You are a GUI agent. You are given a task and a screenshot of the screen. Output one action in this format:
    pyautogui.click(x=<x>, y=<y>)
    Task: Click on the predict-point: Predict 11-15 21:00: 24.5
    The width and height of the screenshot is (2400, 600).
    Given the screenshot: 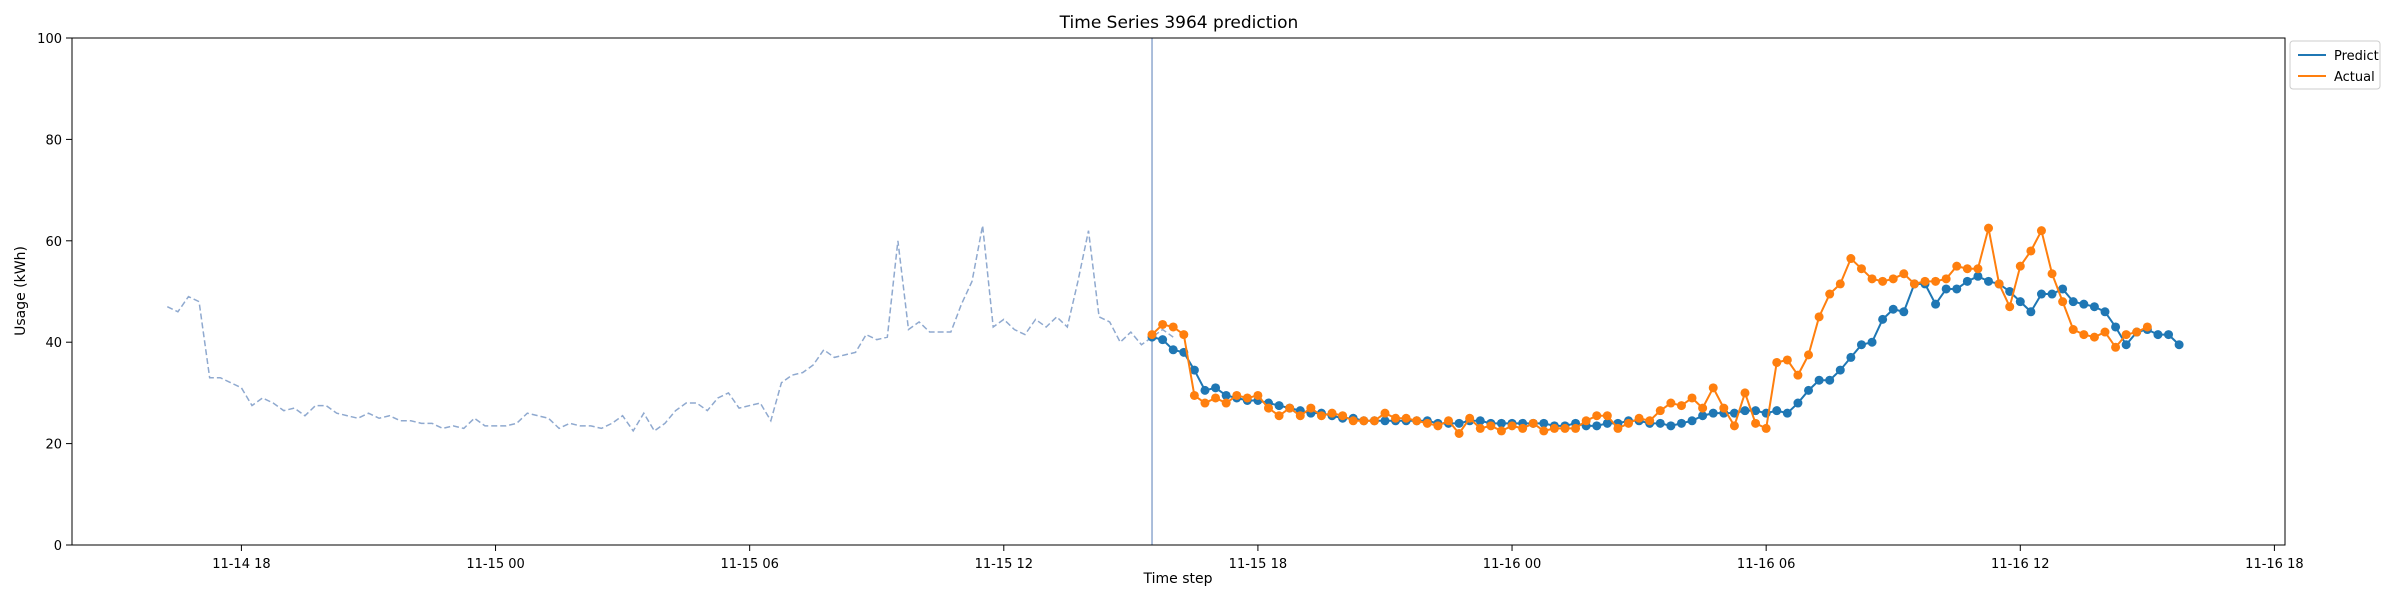 What is the action you would take?
    pyautogui.click(x=1385, y=421)
    